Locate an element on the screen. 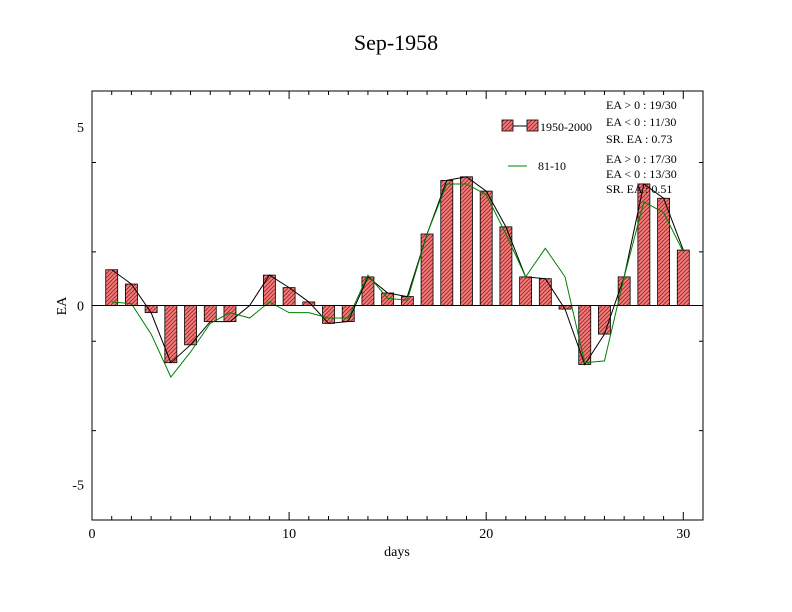  y-tick-label: 0 is located at coordinates (80, 307).